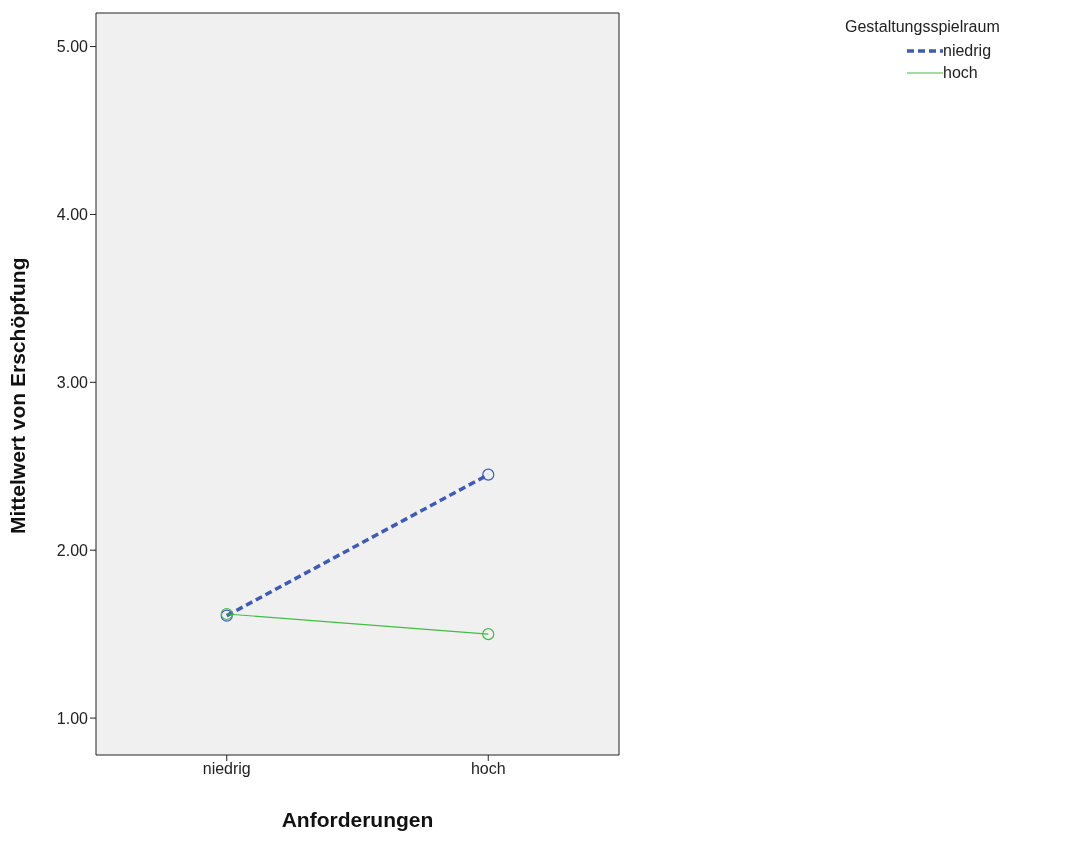  I want to click on y-axis-title: Mittelwert von Erschöpfung, so click(18, 395).